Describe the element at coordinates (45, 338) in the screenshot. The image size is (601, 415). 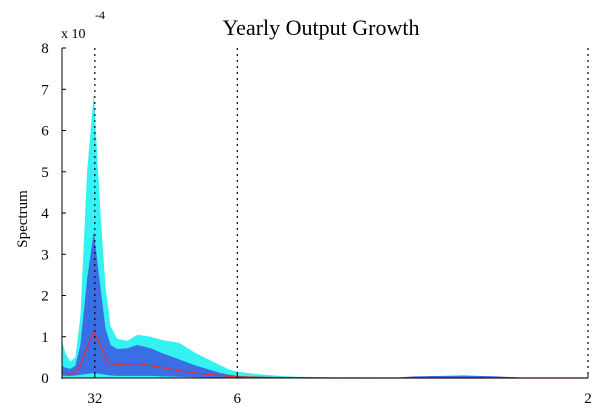
I see `y-tick-label-1: 1` at that location.